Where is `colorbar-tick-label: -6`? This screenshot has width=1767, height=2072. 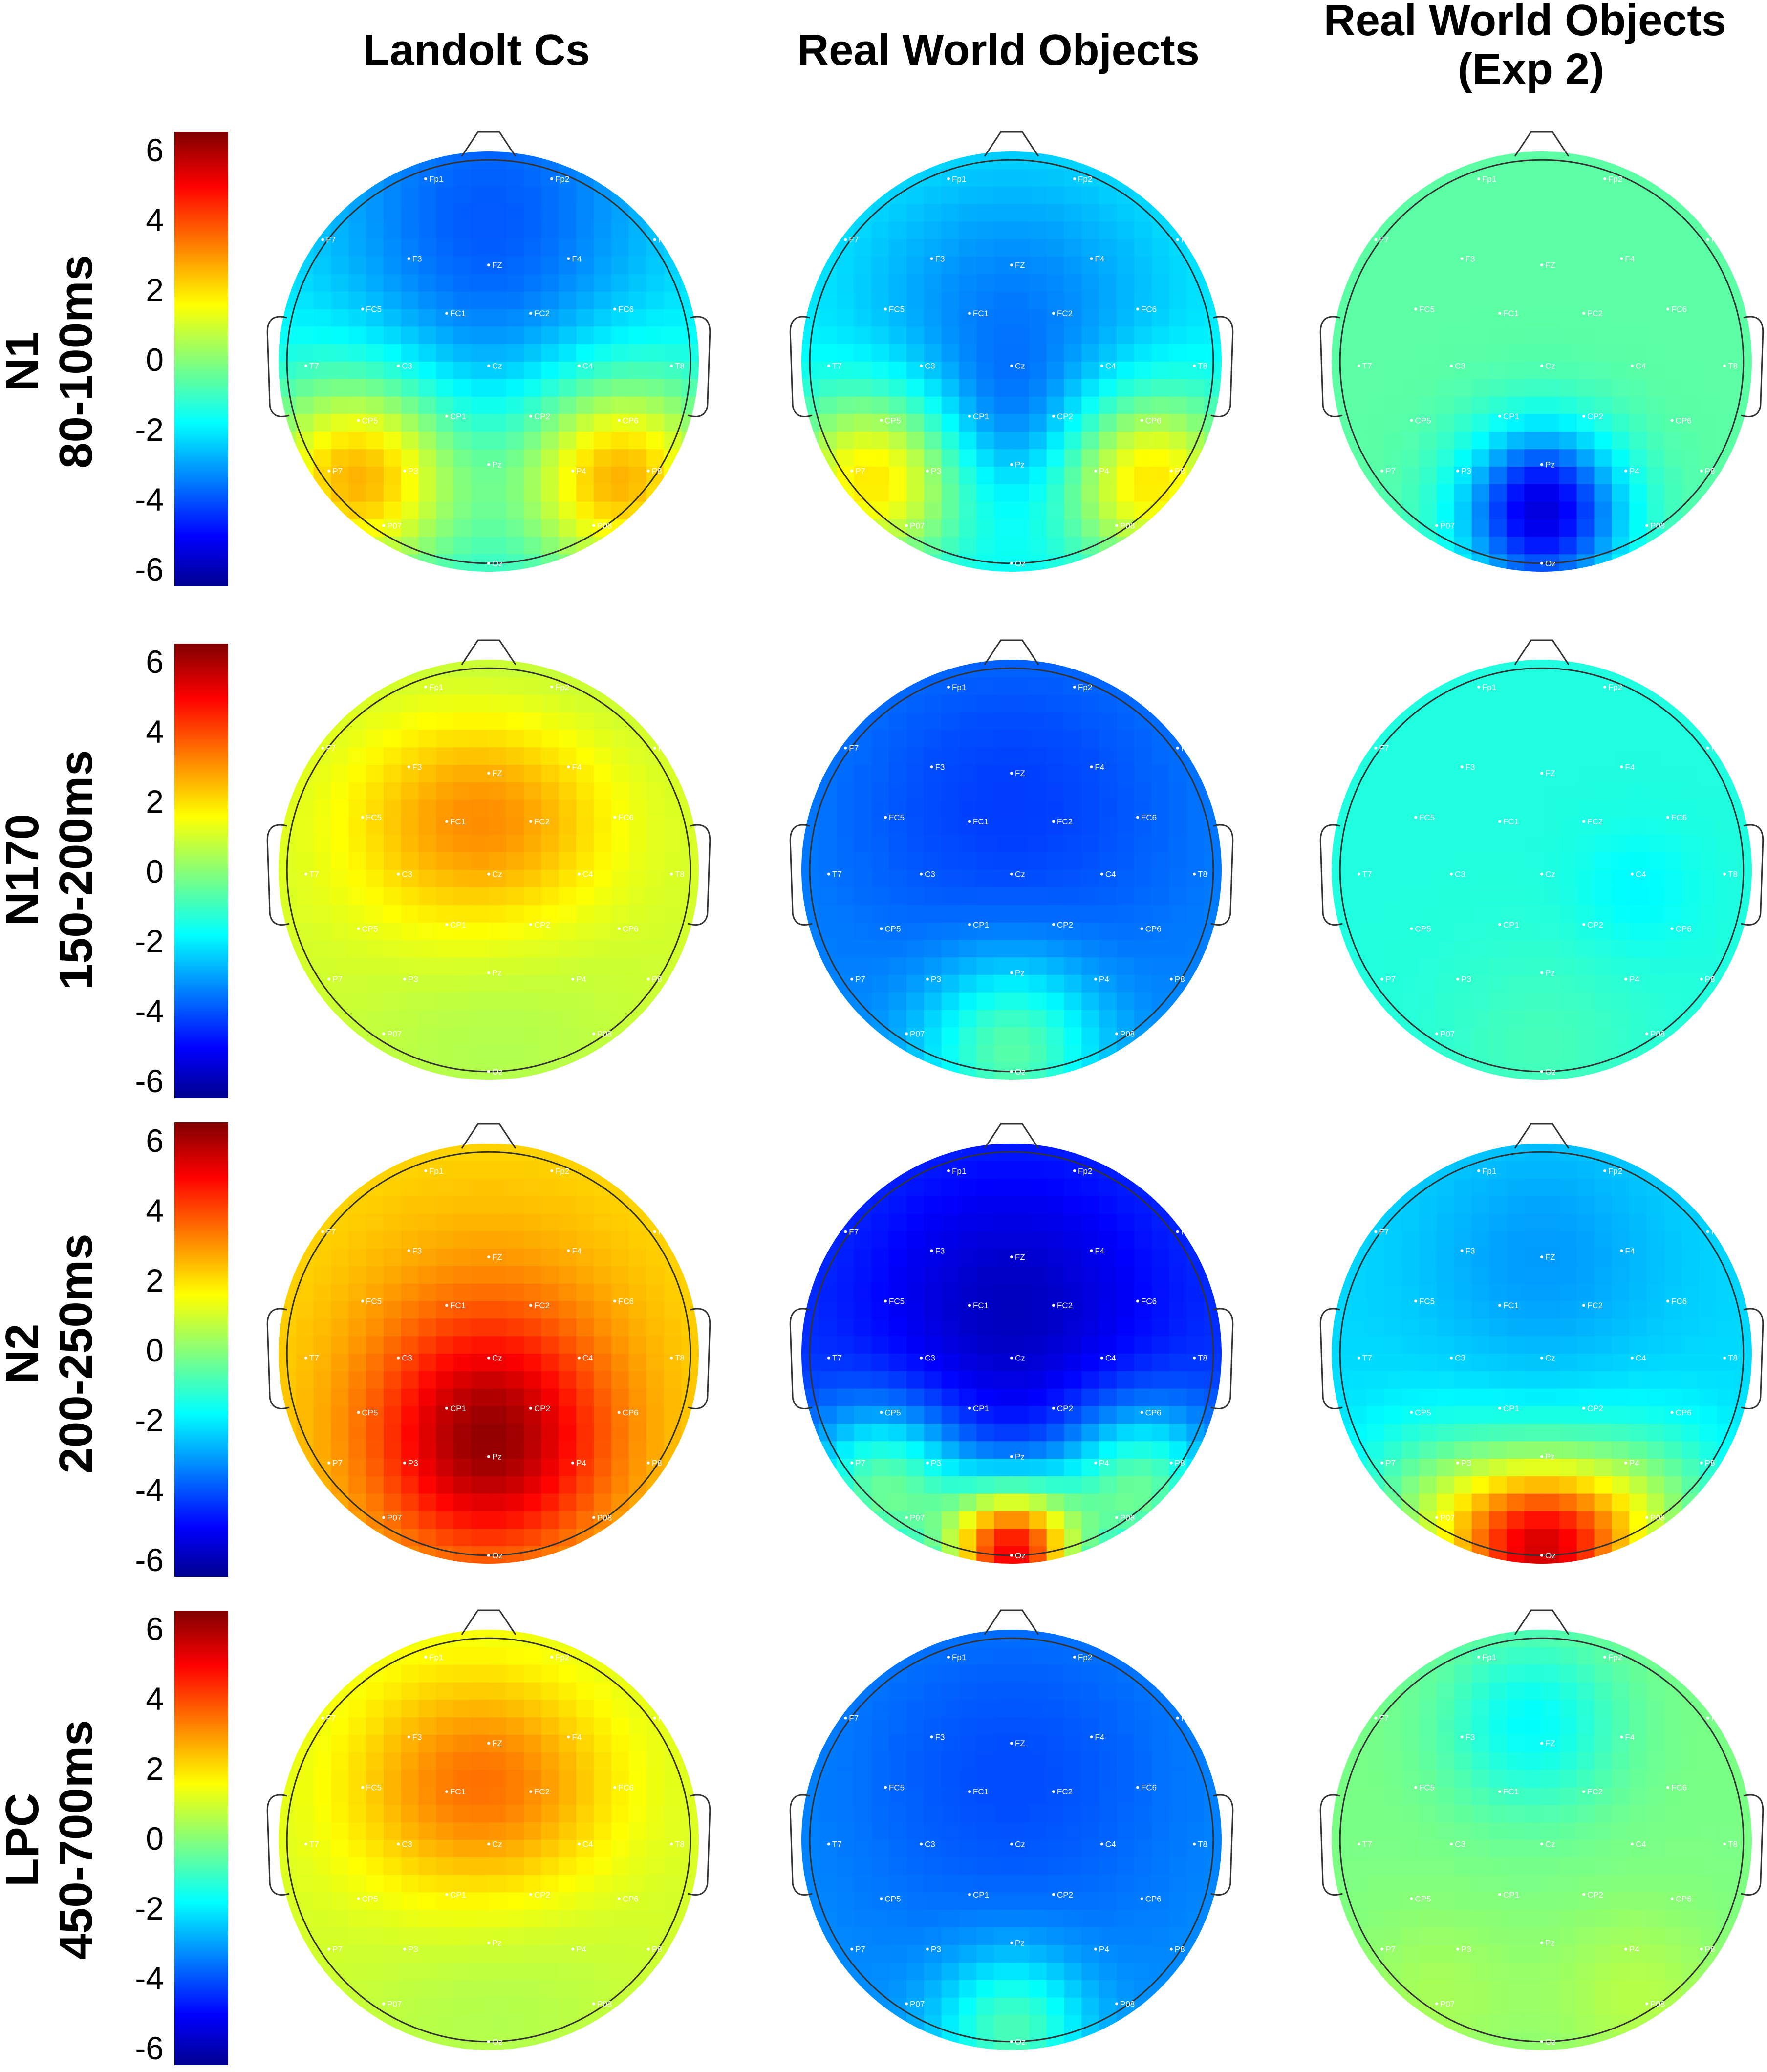
colorbar-tick-label: -6 is located at coordinates (149, 1560).